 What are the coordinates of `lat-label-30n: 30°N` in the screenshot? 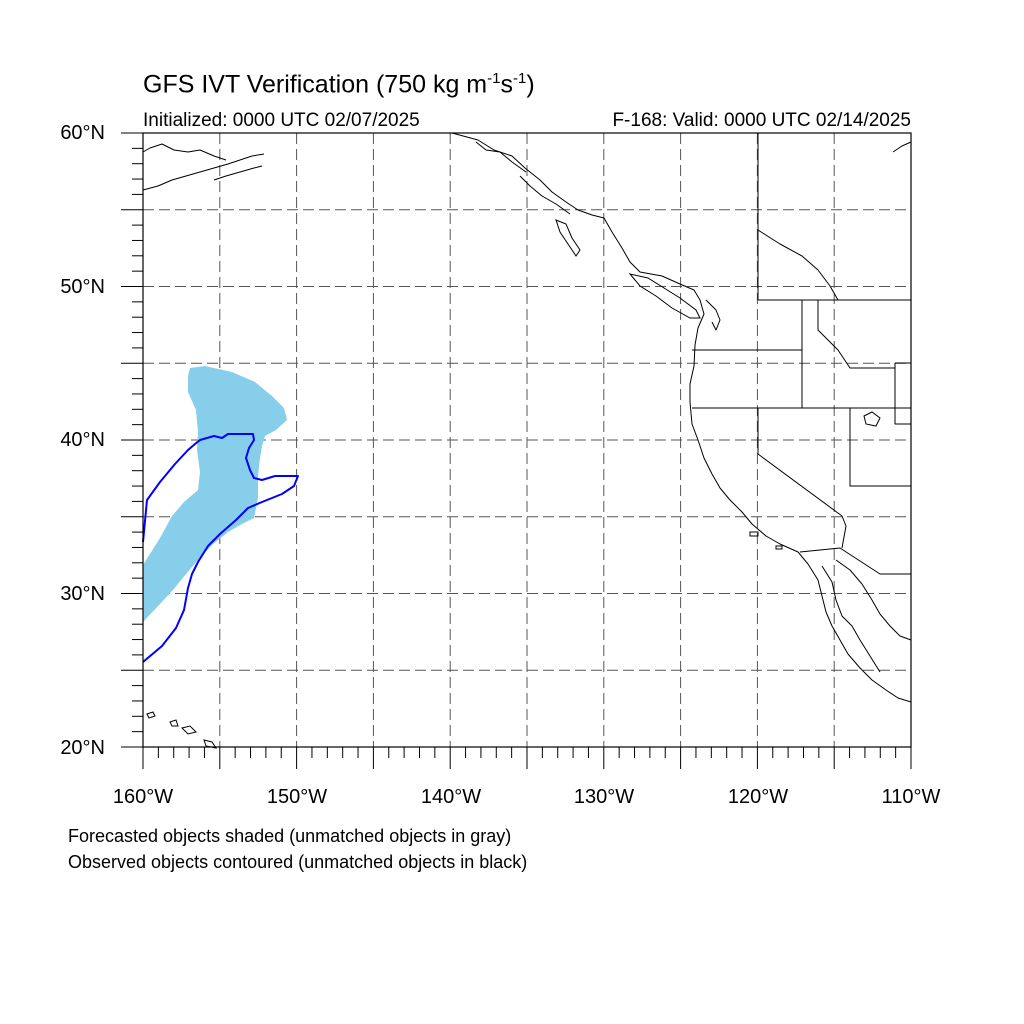 It's located at (82, 594).